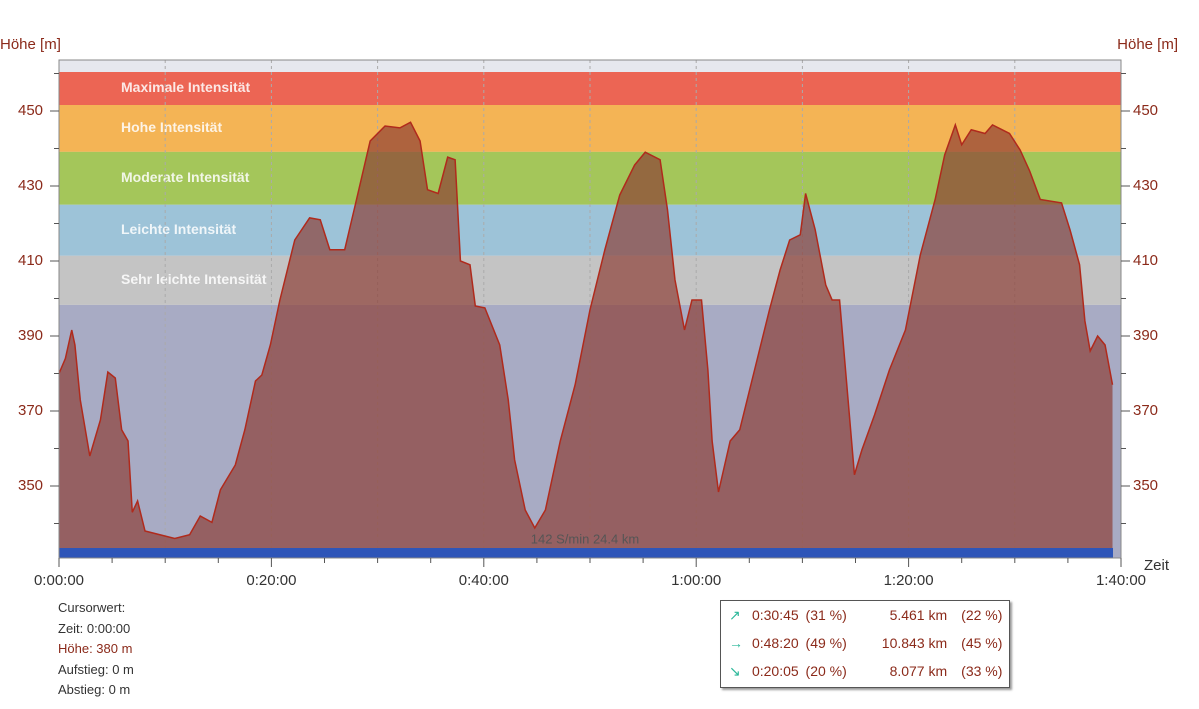 This screenshot has height=709, width=1199. Describe the element at coordinates (30, 485) in the screenshot. I see `y-tick-label: 350` at that location.